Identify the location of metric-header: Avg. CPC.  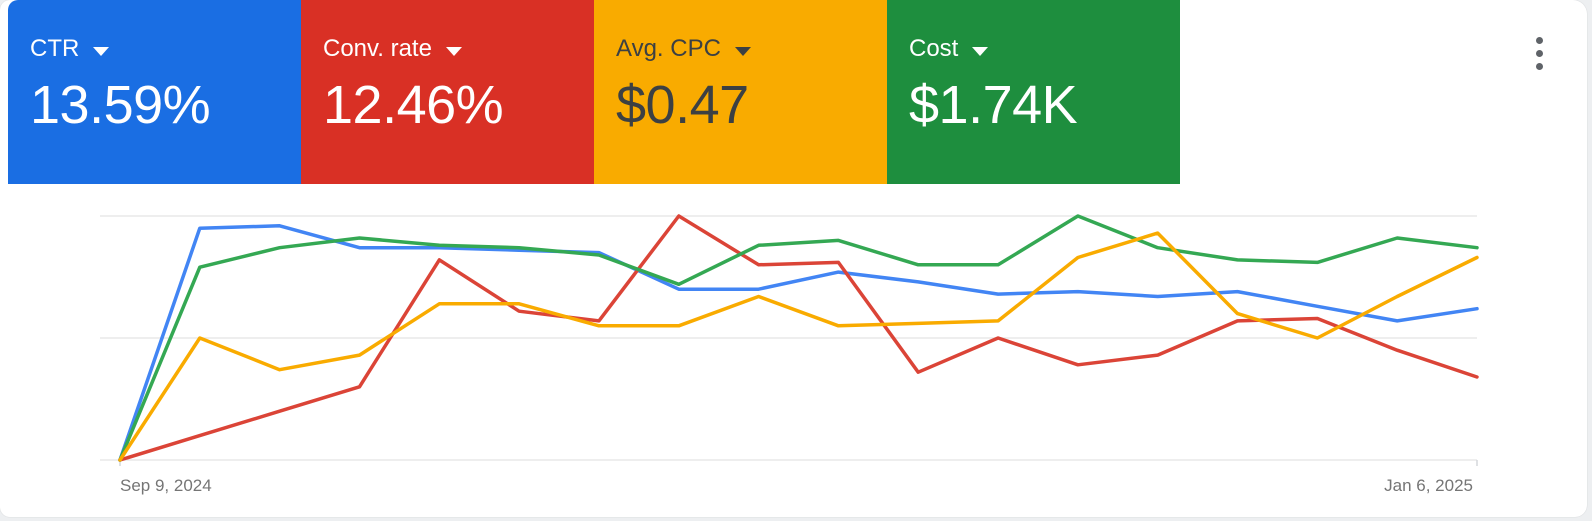
(751, 49).